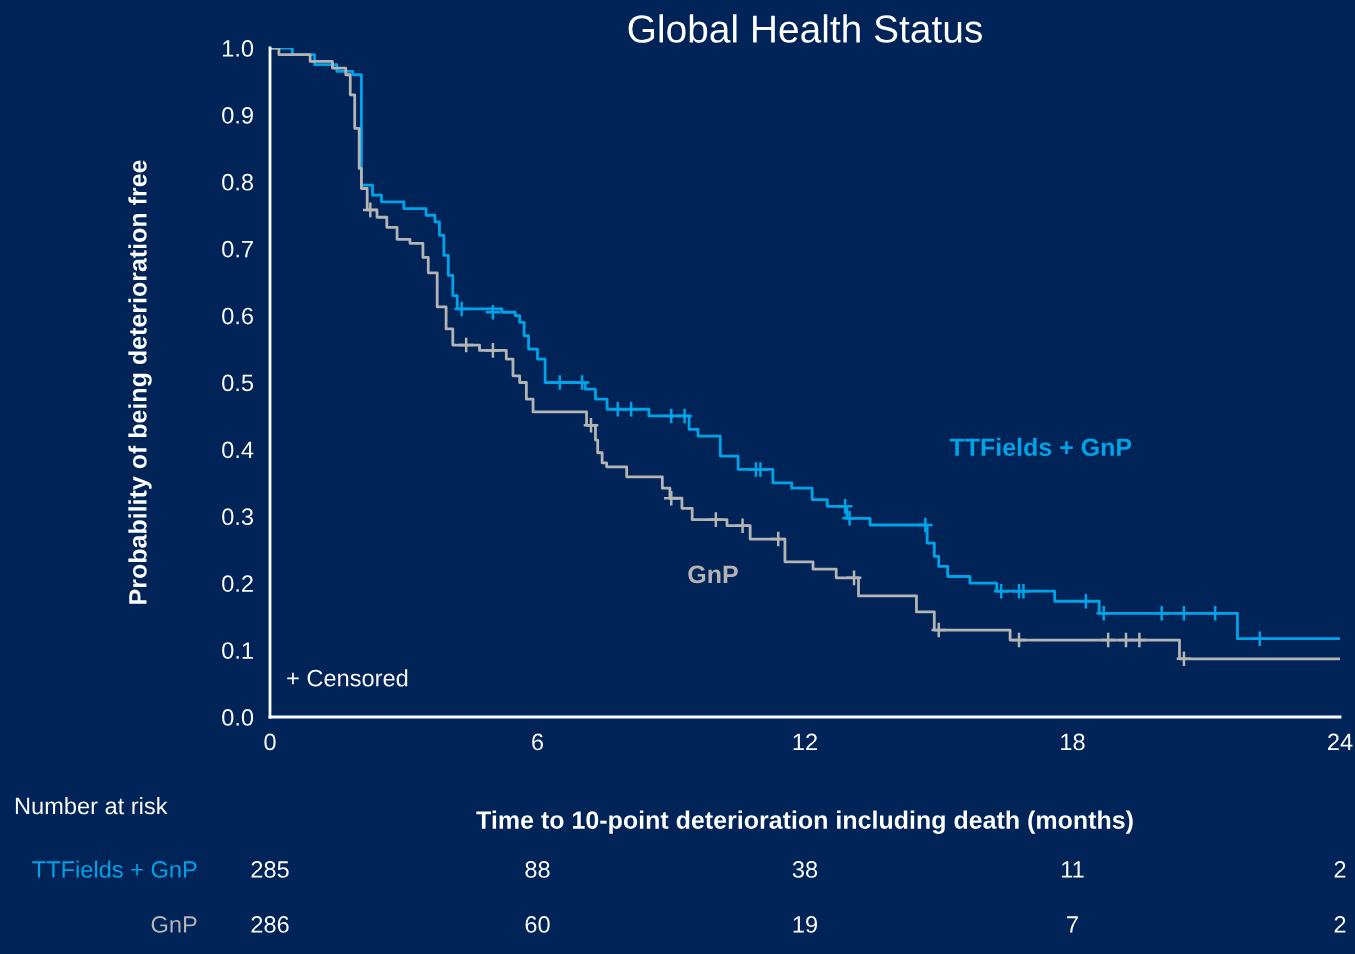 The width and height of the screenshot is (1355, 954). What do you see at coordinates (238, 450) in the screenshot?
I see `y-tick-label: 0.4` at bounding box center [238, 450].